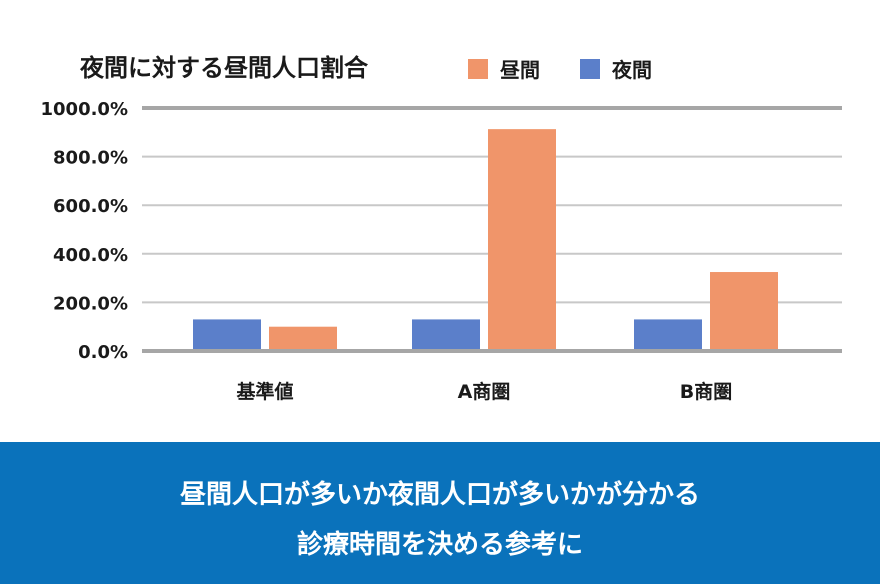 The height and width of the screenshot is (584, 880). I want to click on banner-line-1: 昼間人口が多いか夜間人口が多いかが分かる, so click(439, 495).